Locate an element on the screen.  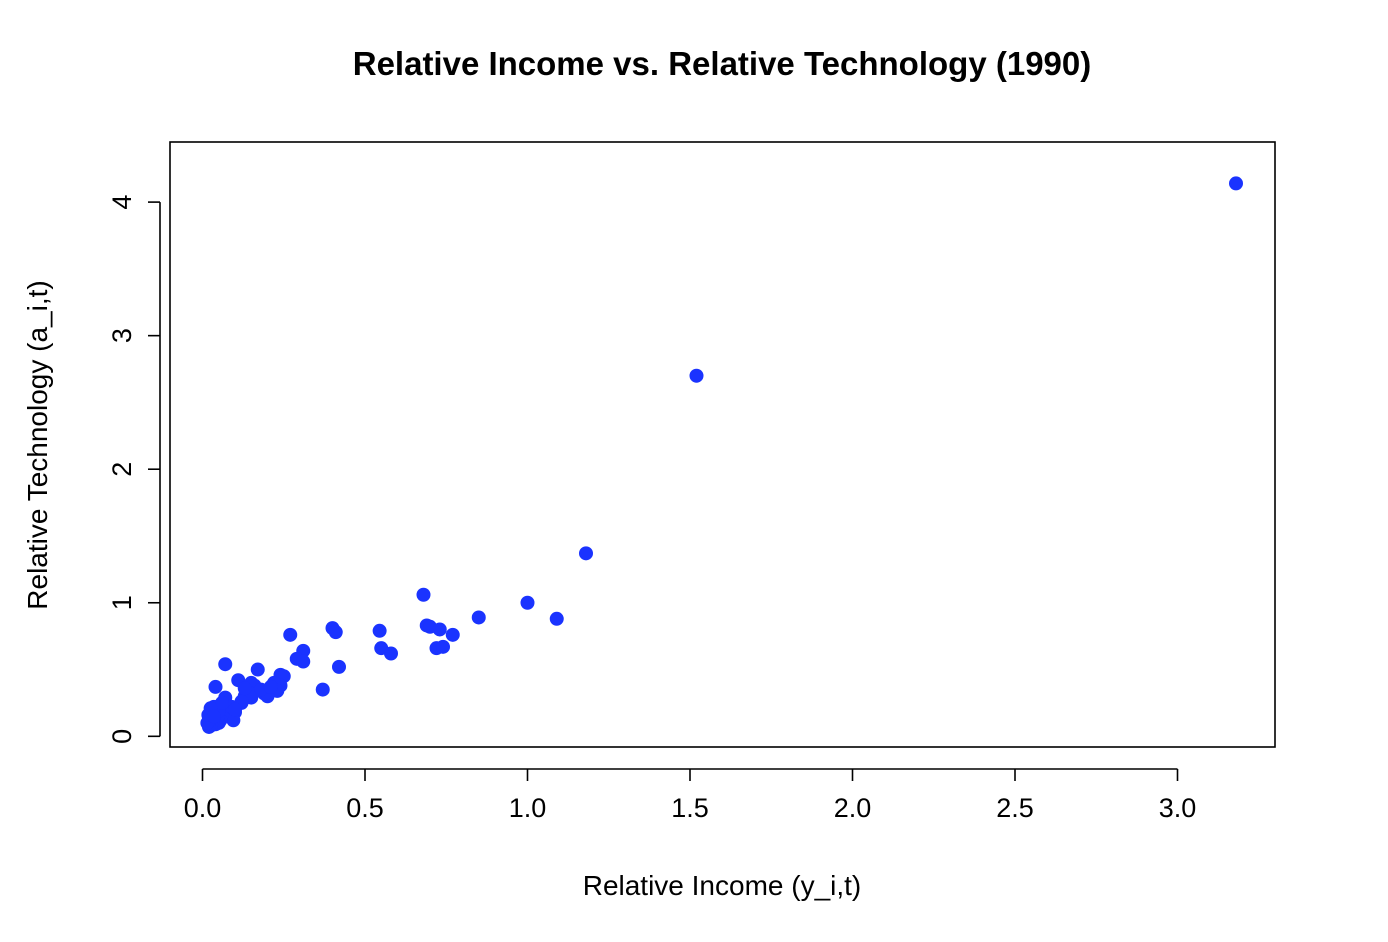
x-tick-label: 2.0 is located at coordinates (853, 808).